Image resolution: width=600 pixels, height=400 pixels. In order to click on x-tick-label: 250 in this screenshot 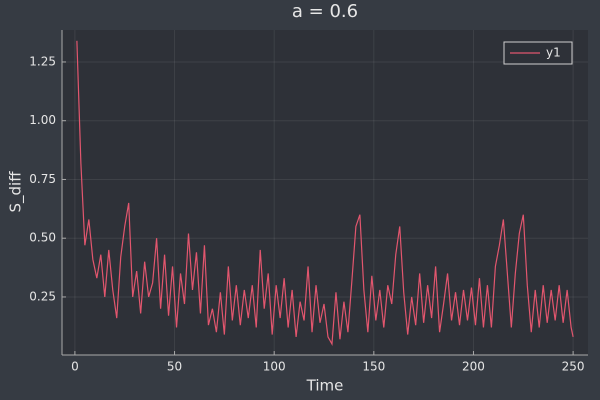, I will do `click(573, 367)`.